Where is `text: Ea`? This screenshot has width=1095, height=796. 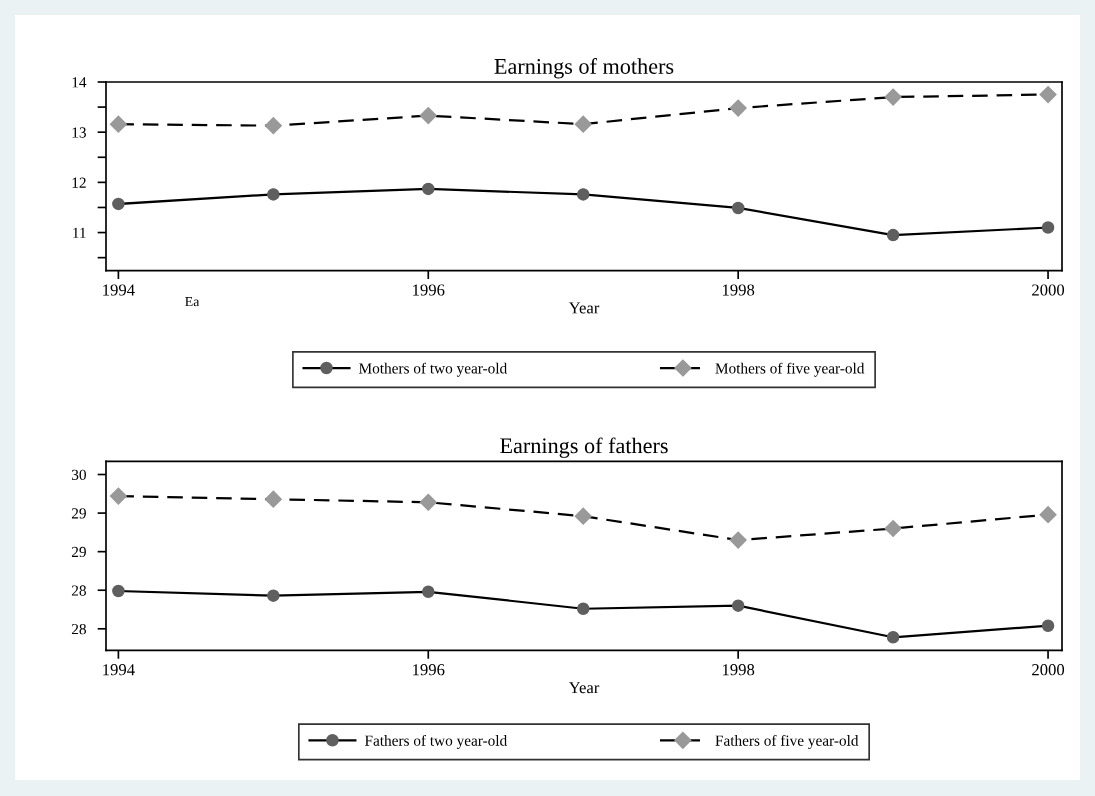
text: Ea is located at coordinates (192, 302).